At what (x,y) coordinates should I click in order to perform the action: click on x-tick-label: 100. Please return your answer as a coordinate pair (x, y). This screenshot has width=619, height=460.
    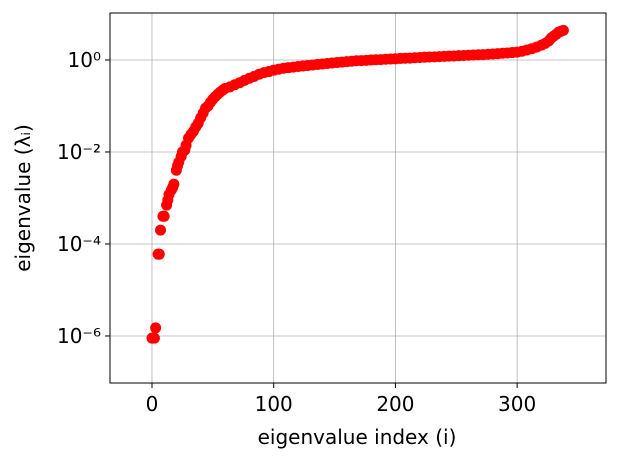
    Looking at the image, I should click on (274, 404).